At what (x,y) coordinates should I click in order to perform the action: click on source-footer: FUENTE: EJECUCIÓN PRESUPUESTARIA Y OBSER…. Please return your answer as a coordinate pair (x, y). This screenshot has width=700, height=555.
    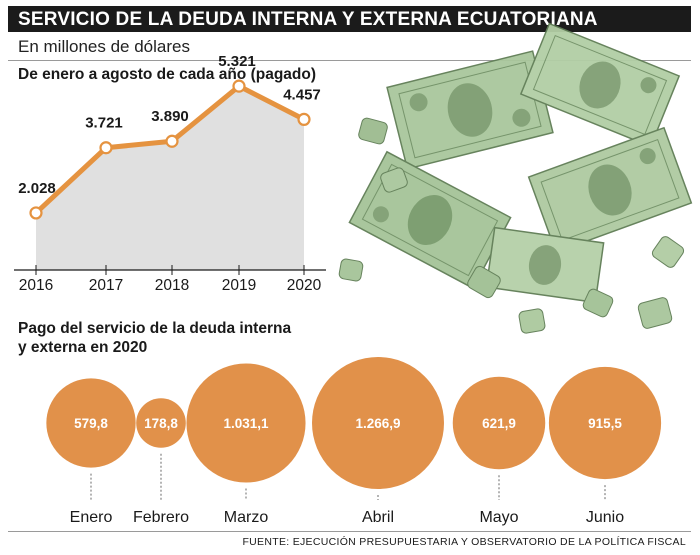
    Looking at the image, I should click on (464, 542).